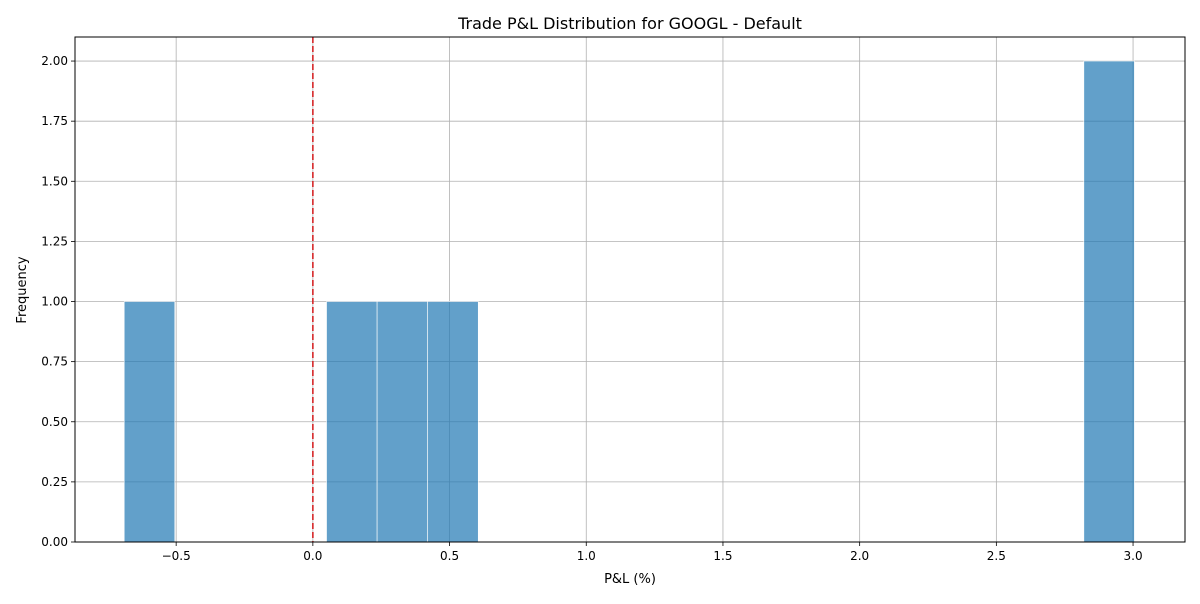 The height and width of the screenshot is (604, 1200). Describe the element at coordinates (54, 422) in the screenshot. I see `y-tick-label: 0.50` at that location.